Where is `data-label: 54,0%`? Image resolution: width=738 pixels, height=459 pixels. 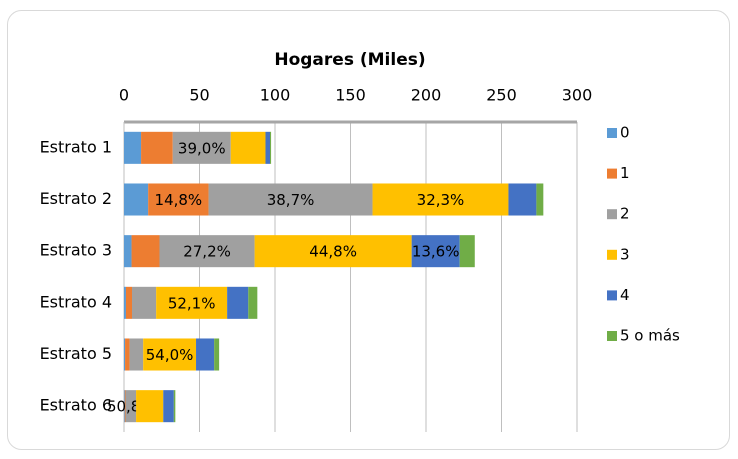
data-label: 54,0% is located at coordinates (170, 355).